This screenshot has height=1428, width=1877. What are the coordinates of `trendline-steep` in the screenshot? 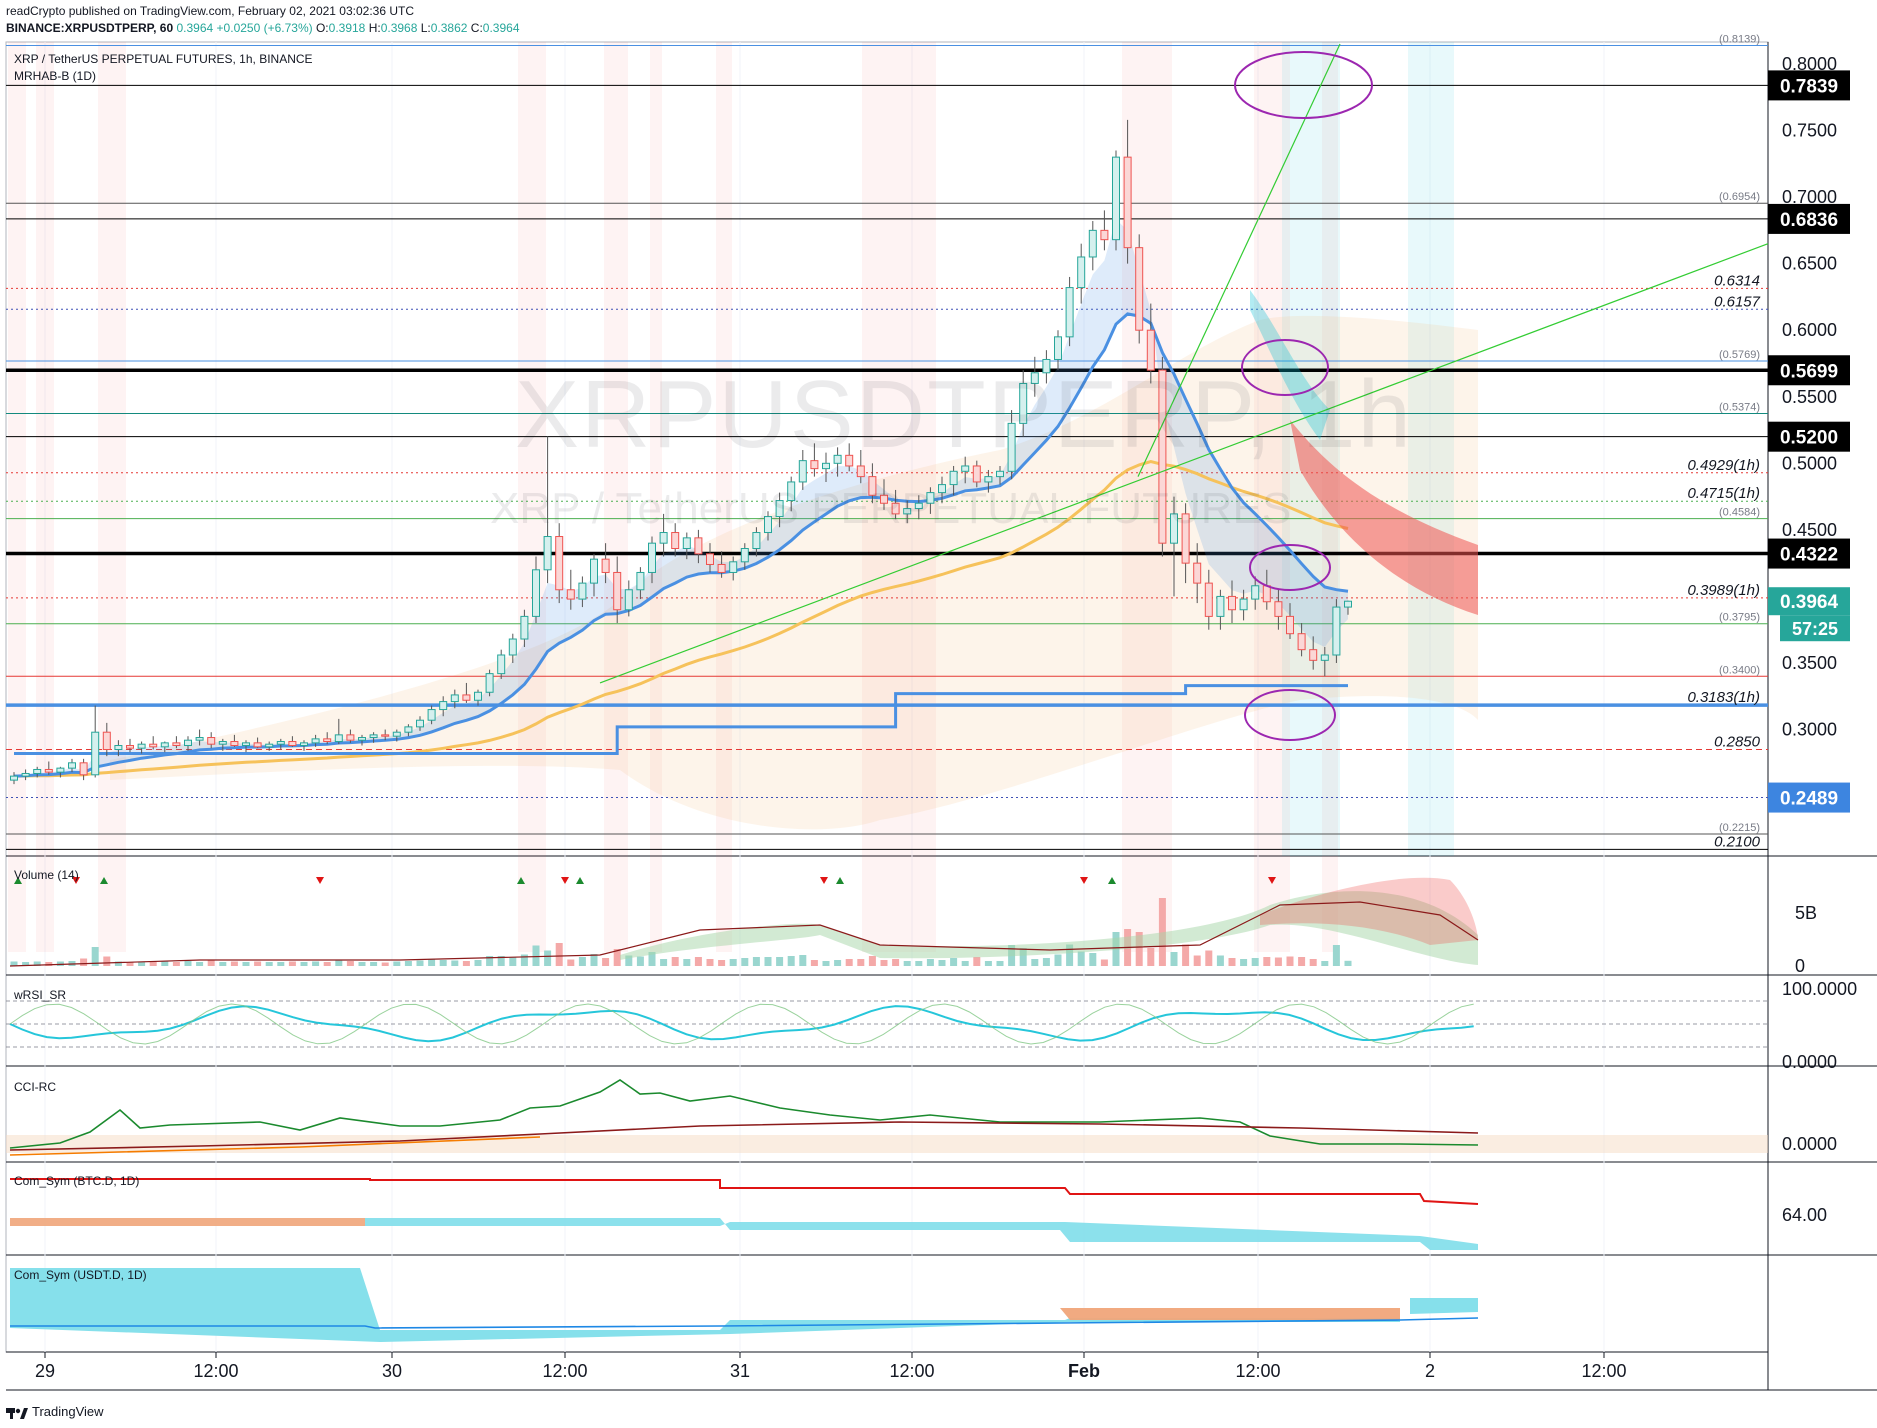 It's located at (1239, 260).